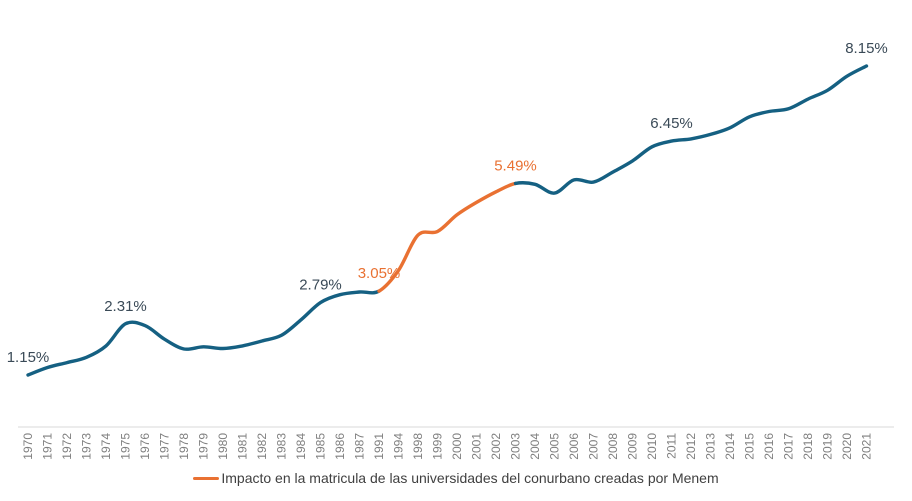  Describe the element at coordinates (866, 48) in the screenshot. I see `data-label-2021: 8.15%` at that location.